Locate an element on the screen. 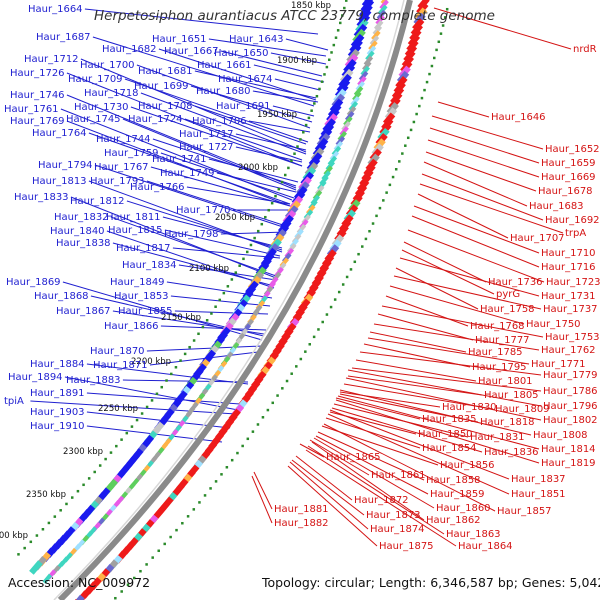 Image resolution: width=600 pixels, height=600 pixels. gene-label-reverse: Haur_1881 is located at coordinates (301, 509).